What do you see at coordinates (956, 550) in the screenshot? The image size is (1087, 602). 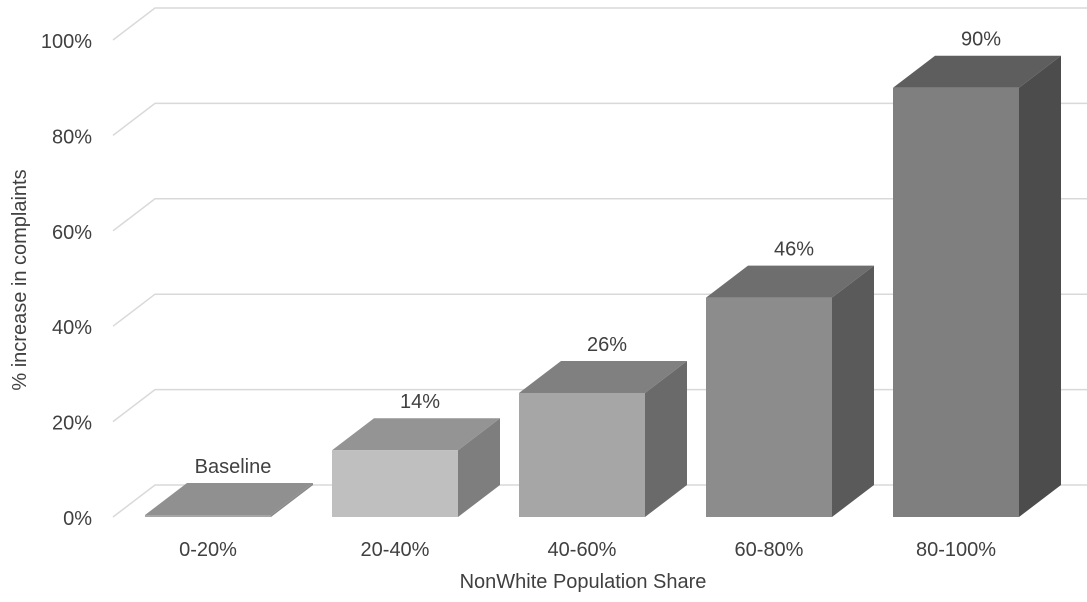 I see `x-tick-label: 80-100%` at bounding box center [956, 550].